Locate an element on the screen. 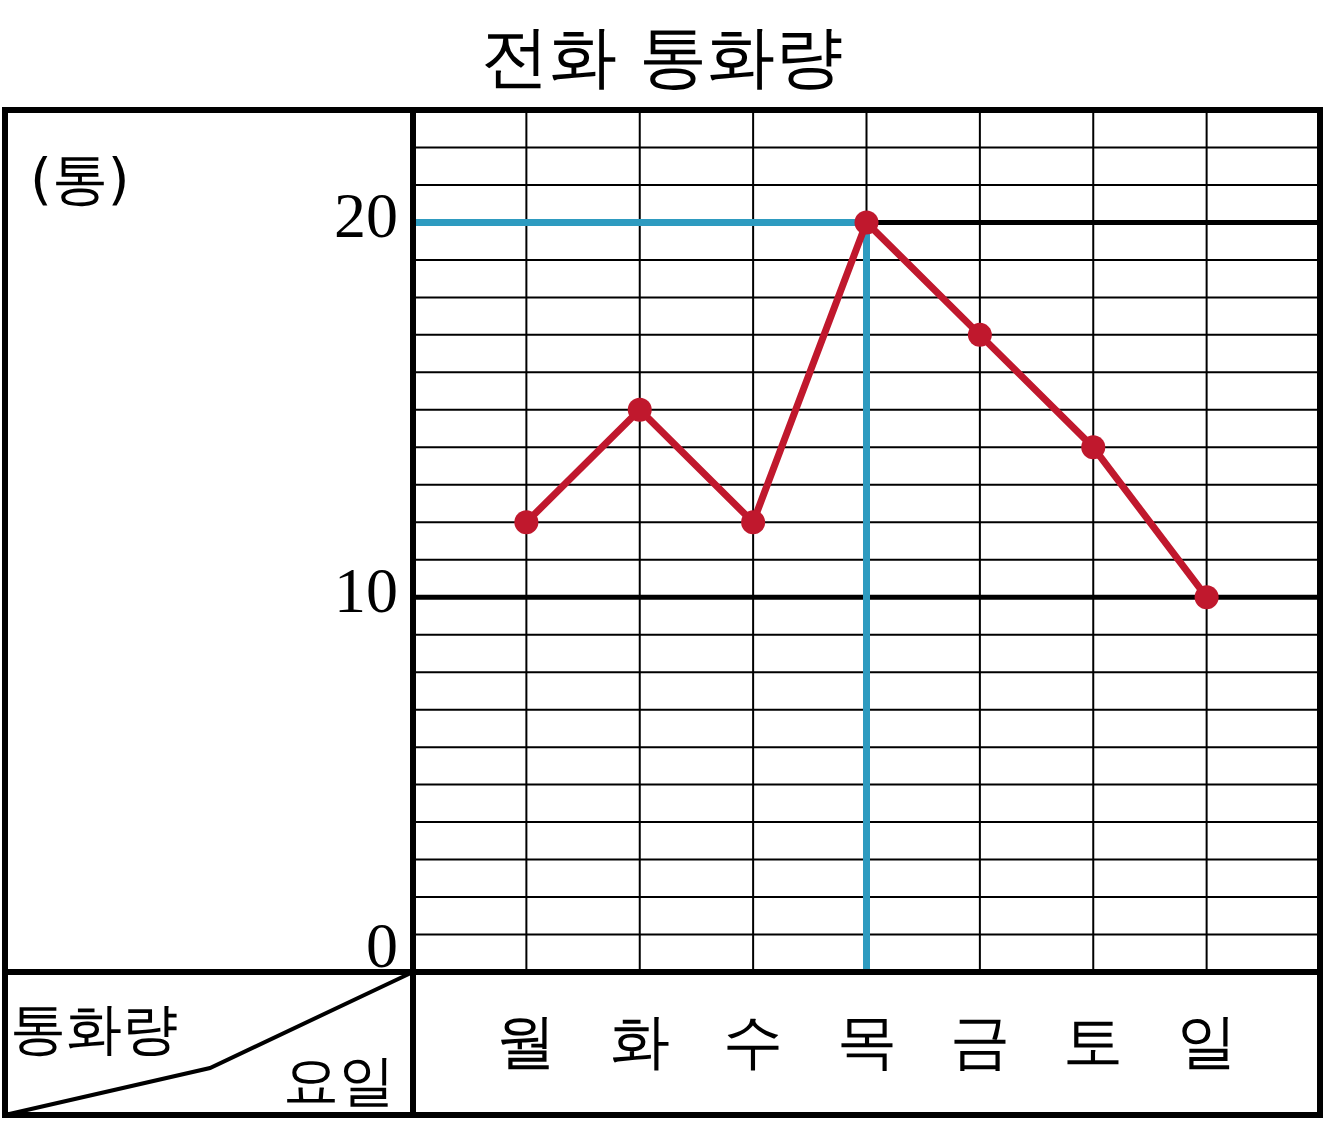 The height and width of the screenshot is (1122, 1325). x-tick-label: 월 is located at coordinates (526, 1040).